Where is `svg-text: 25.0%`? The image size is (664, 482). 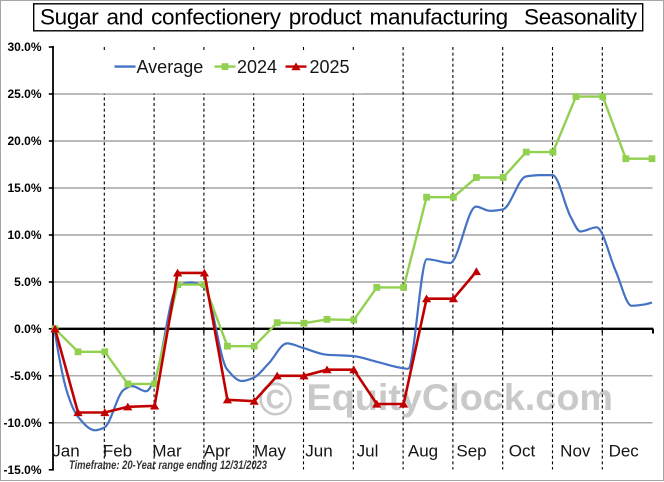 svg-text: 25.0% is located at coordinates (24, 94).